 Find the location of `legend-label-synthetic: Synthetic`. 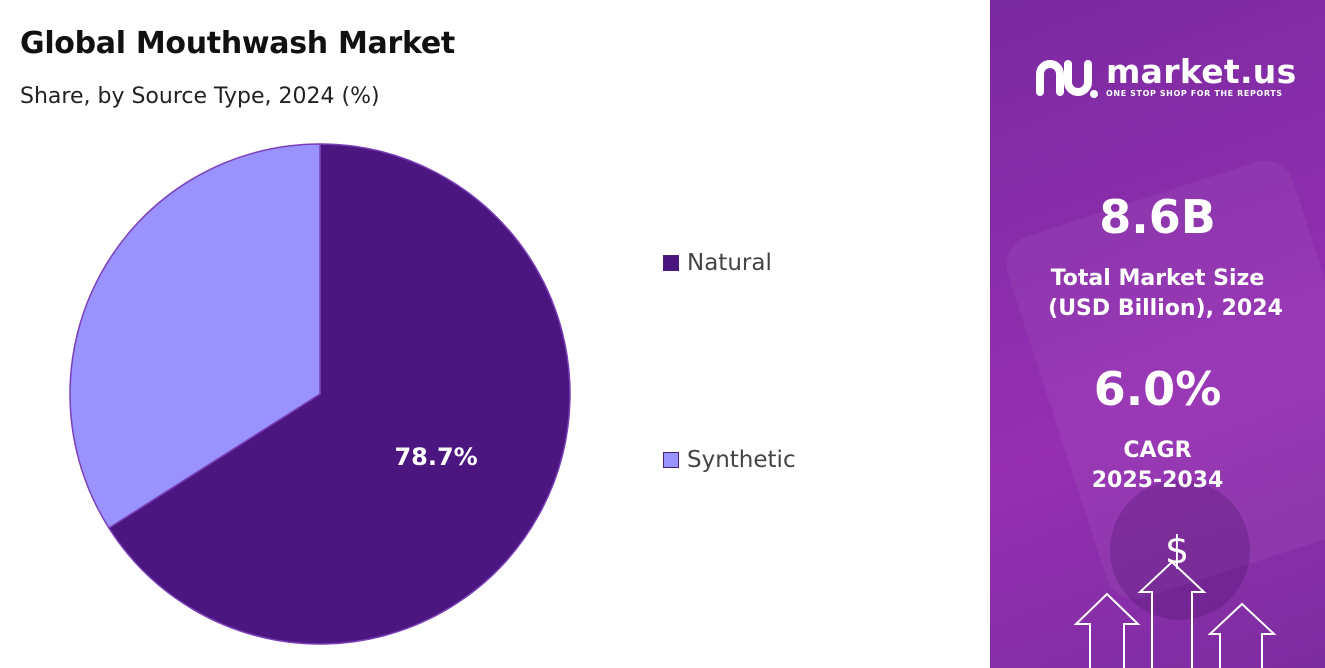

legend-label-synthetic: Synthetic is located at coordinates (741, 460).